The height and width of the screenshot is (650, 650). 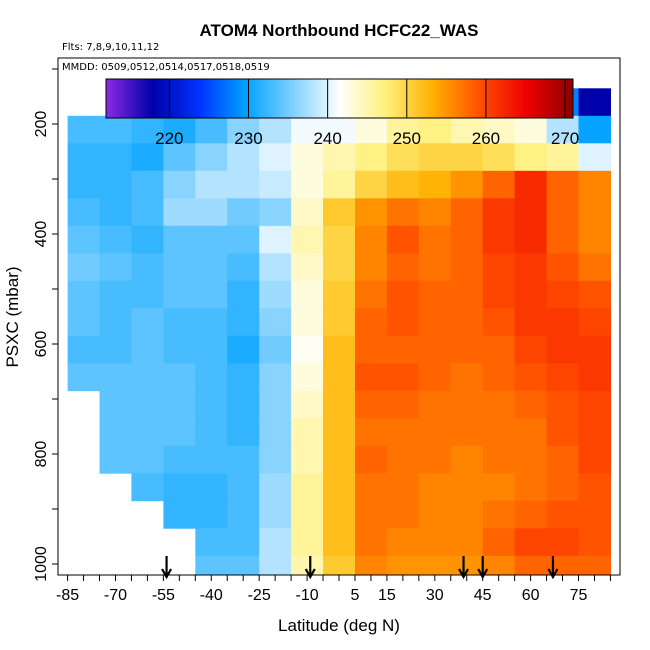 What do you see at coordinates (115, 595) in the screenshot?
I see `x-tick-label: -70` at bounding box center [115, 595].